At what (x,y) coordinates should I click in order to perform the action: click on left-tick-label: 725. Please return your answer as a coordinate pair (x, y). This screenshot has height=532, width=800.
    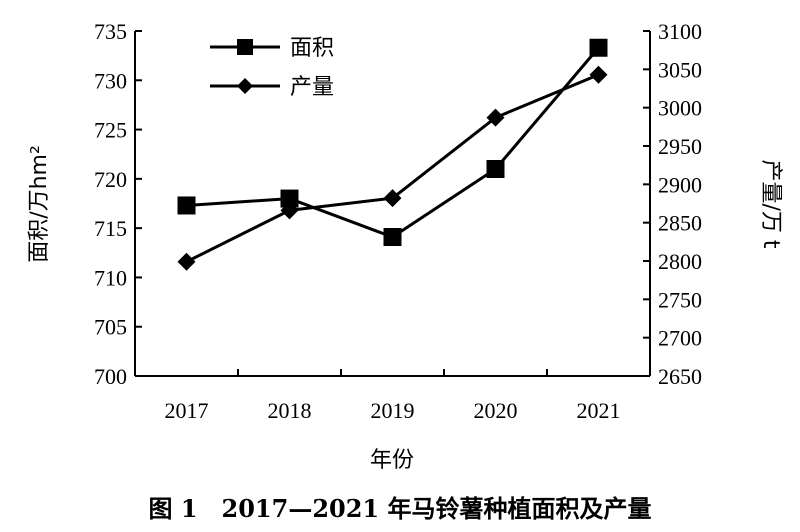
    Looking at the image, I should click on (110, 130).